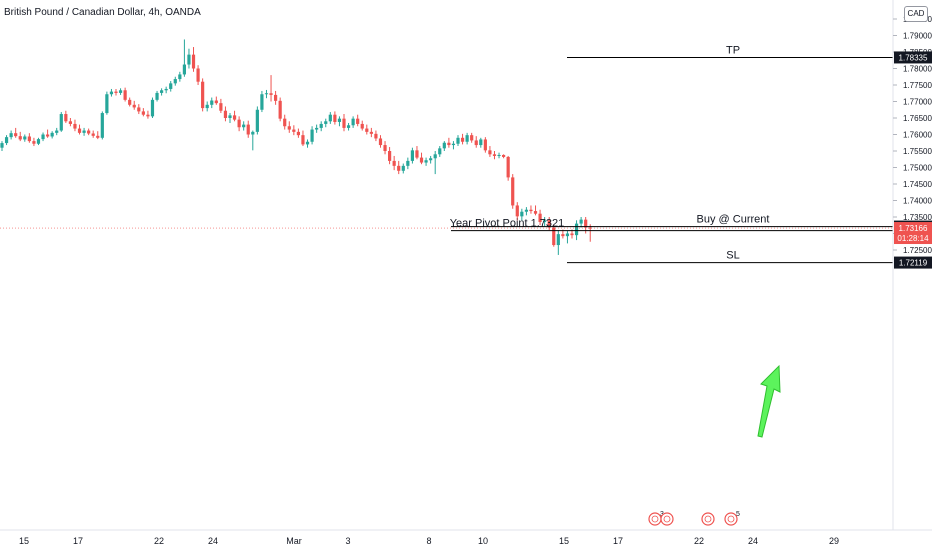 This screenshot has height=550, width=932. What do you see at coordinates (564, 541) in the screenshot?
I see `time-tick-label: 15` at bounding box center [564, 541].